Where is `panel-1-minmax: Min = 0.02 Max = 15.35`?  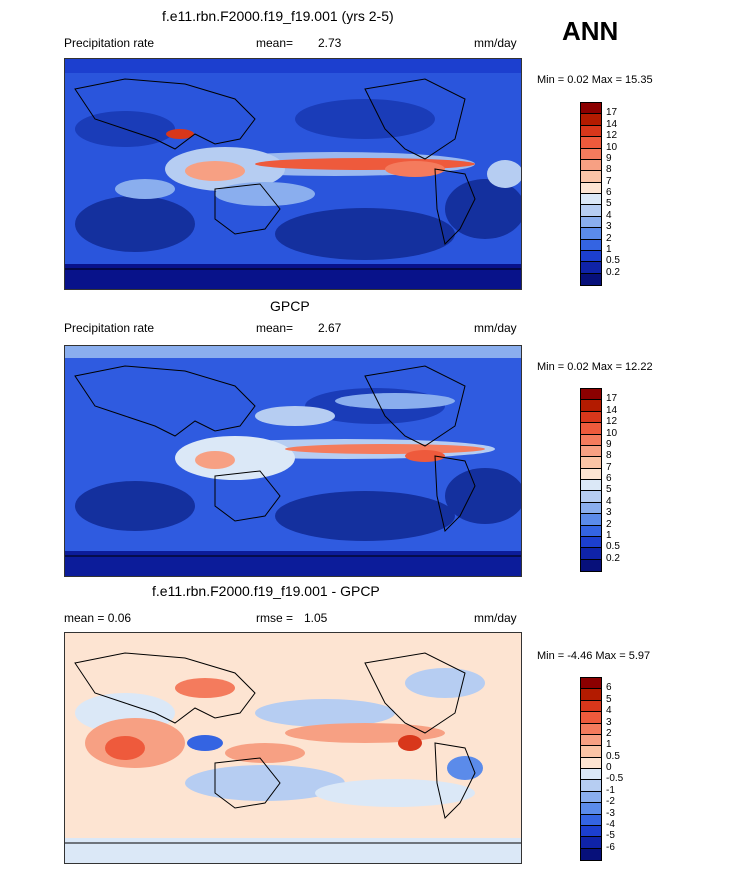 panel-1-minmax: Min = 0.02 Max = 15.35 is located at coordinates (595, 80).